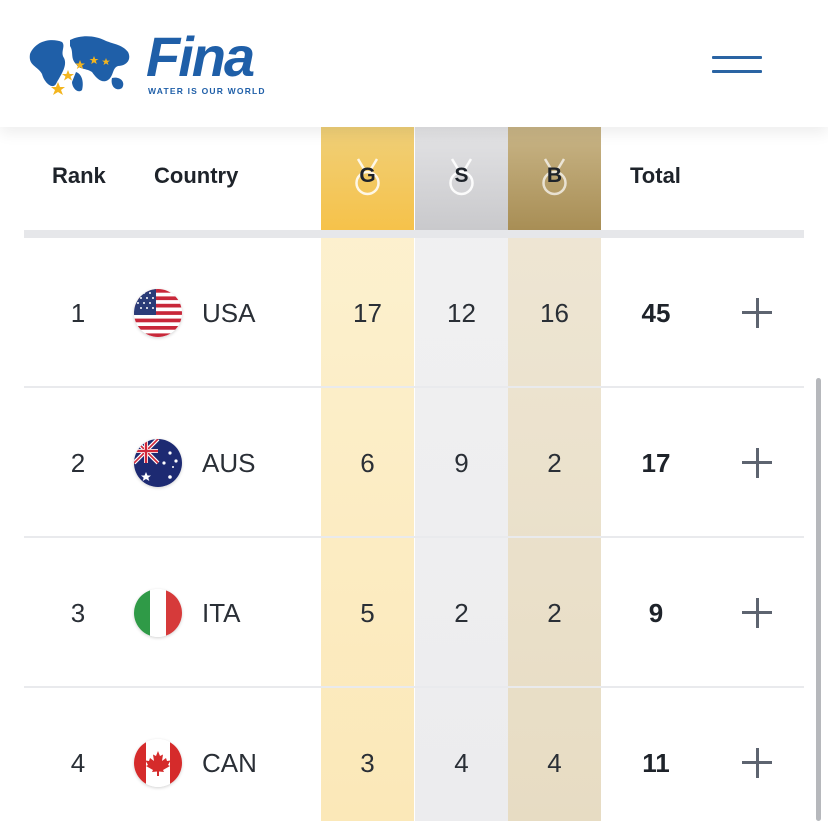 Image resolution: width=828 pixels, height=821 pixels. I want to click on gold-column, so click(367, 474).